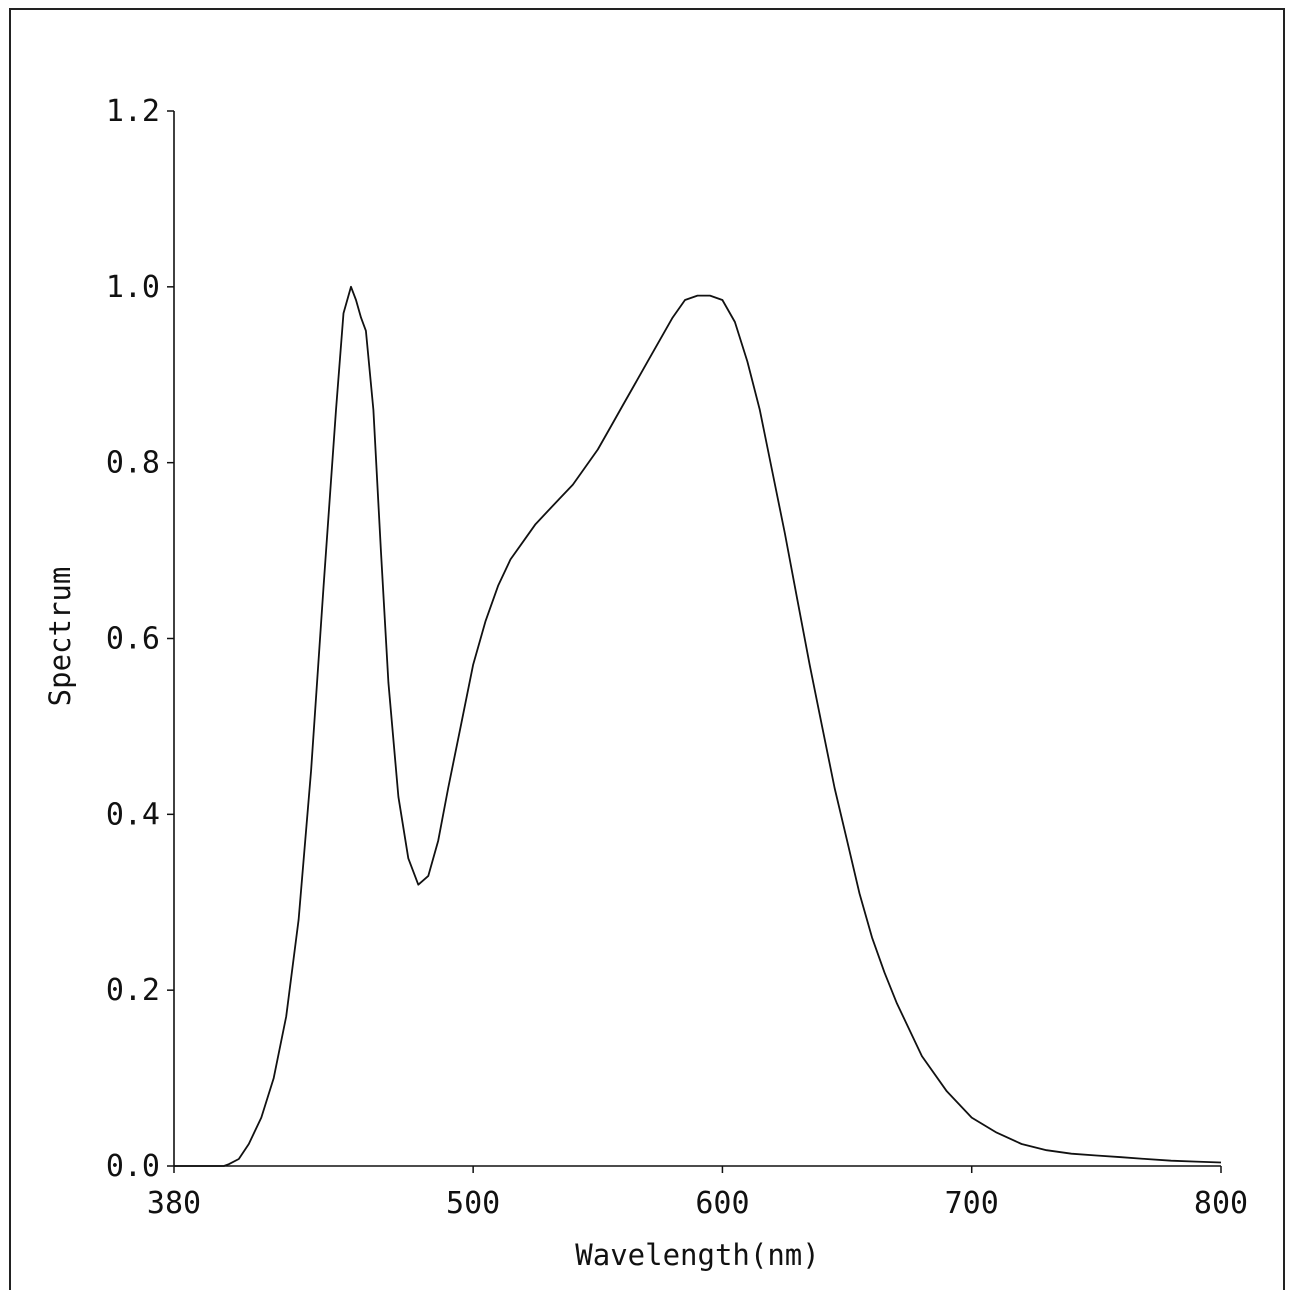 This screenshot has width=1290, height=1292. What do you see at coordinates (133, 111) in the screenshot?
I see `y-tick-label: 1.2` at bounding box center [133, 111].